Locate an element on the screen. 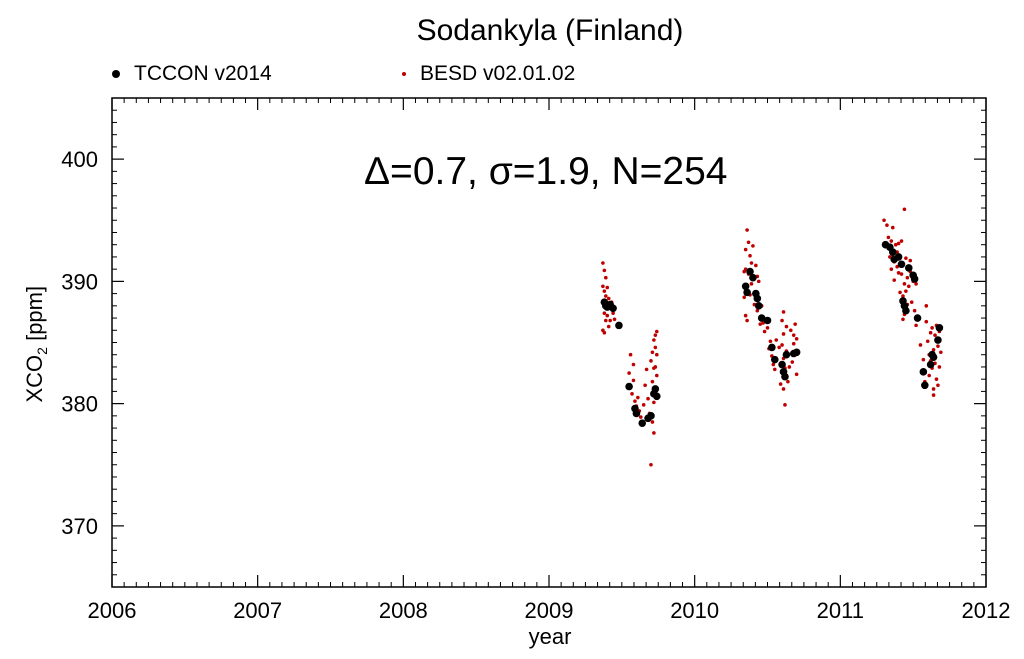 This screenshot has height=659, width=1024. y-axis-label-unit: [ppm] is located at coordinates (34, 316).